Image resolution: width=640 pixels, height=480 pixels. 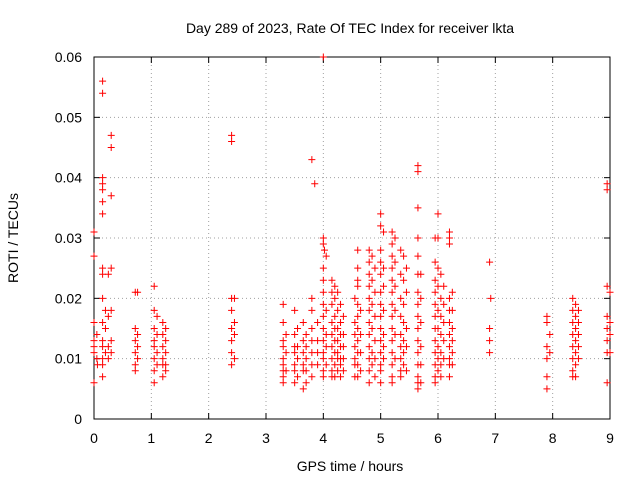 I want to click on x-tick-label: 7, so click(x=495, y=438).